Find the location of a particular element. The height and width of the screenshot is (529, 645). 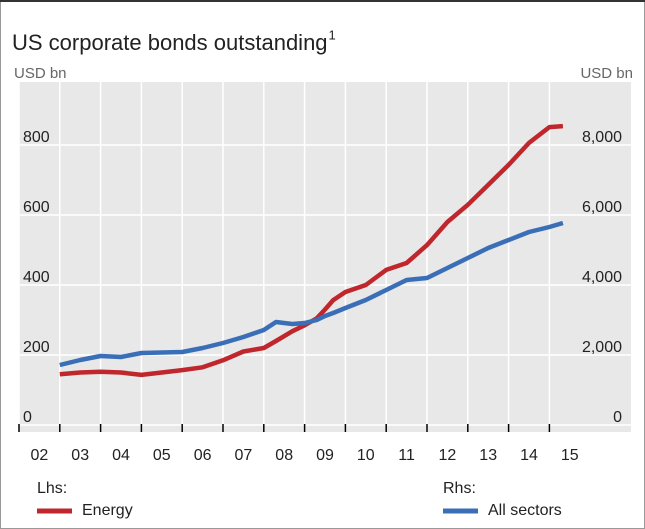

x-tick-label: 15 is located at coordinates (570, 455).